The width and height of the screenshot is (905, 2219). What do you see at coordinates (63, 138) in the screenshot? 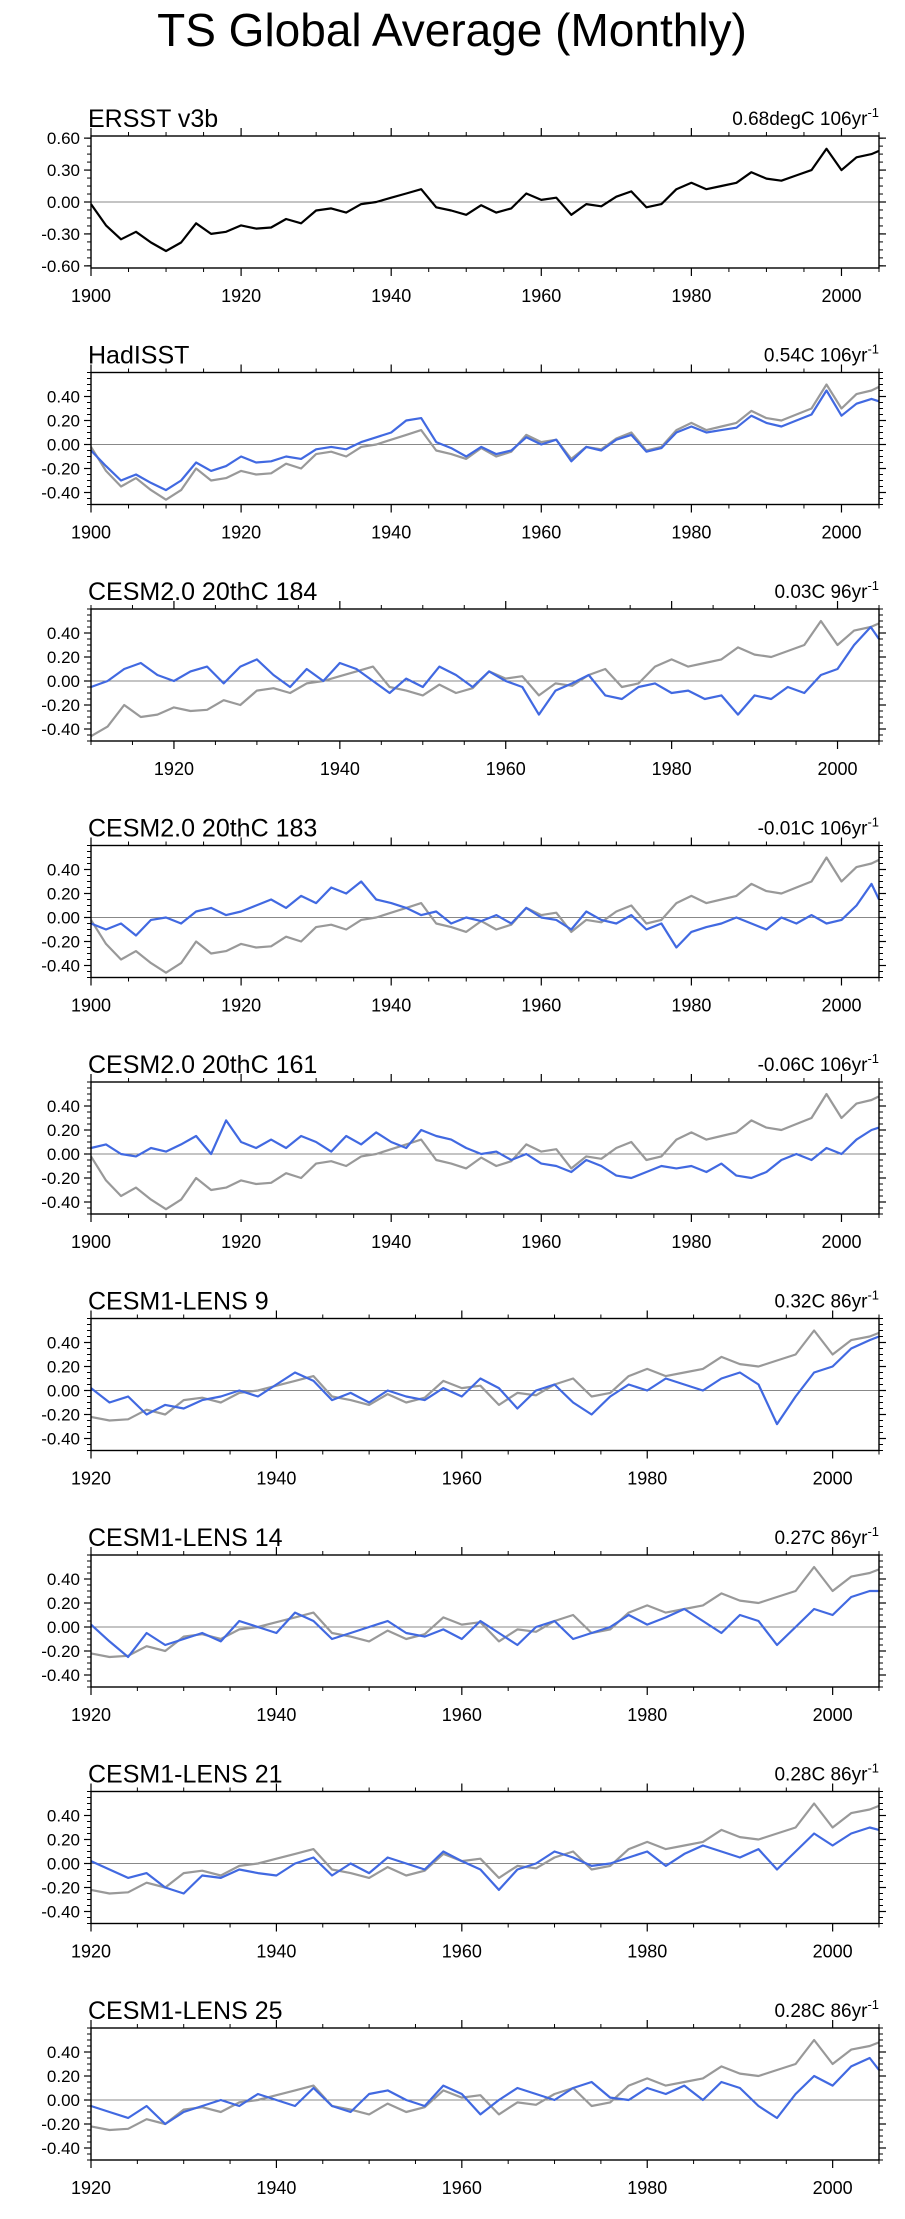
I see `y-tick-label: 0.60` at bounding box center [63, 138].